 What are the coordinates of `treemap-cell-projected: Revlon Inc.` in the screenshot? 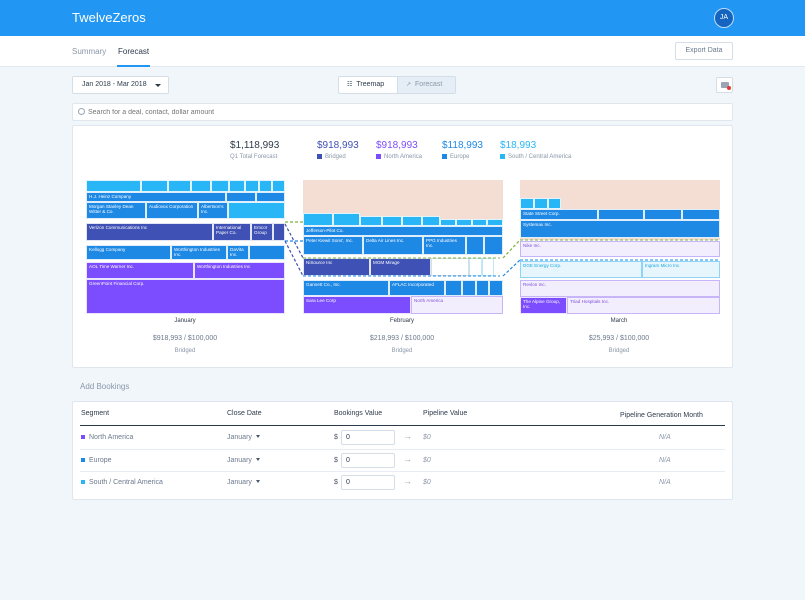 It's located at (620, 288).